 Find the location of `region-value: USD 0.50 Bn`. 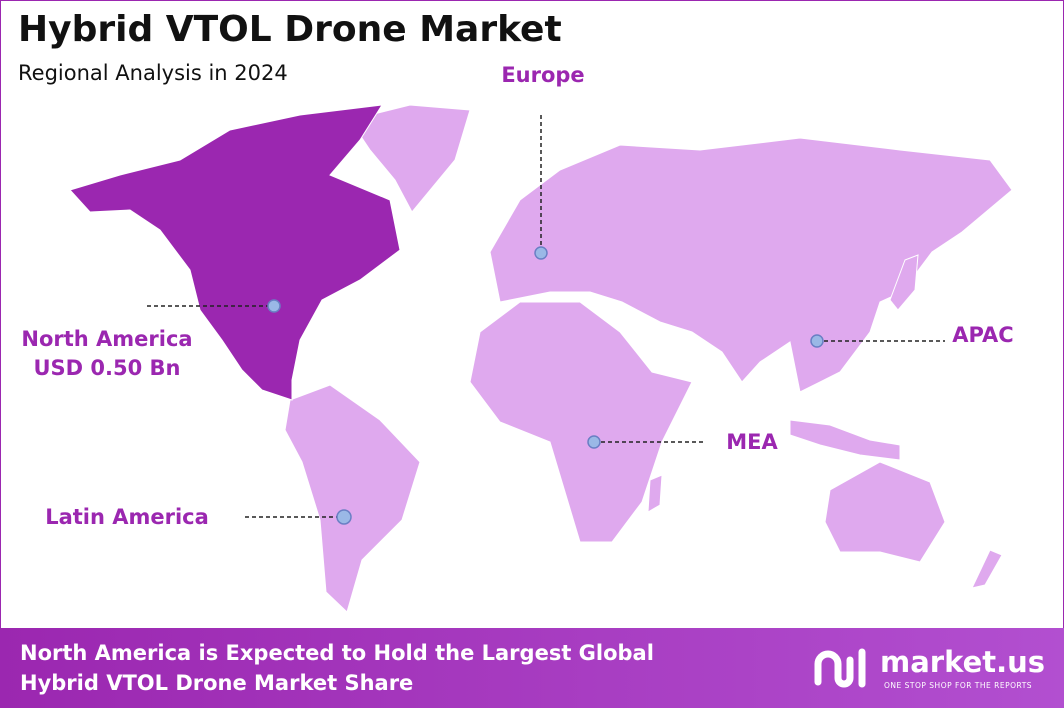

region-value: USD 0.50 Bn is located at coordinates (107, 368).